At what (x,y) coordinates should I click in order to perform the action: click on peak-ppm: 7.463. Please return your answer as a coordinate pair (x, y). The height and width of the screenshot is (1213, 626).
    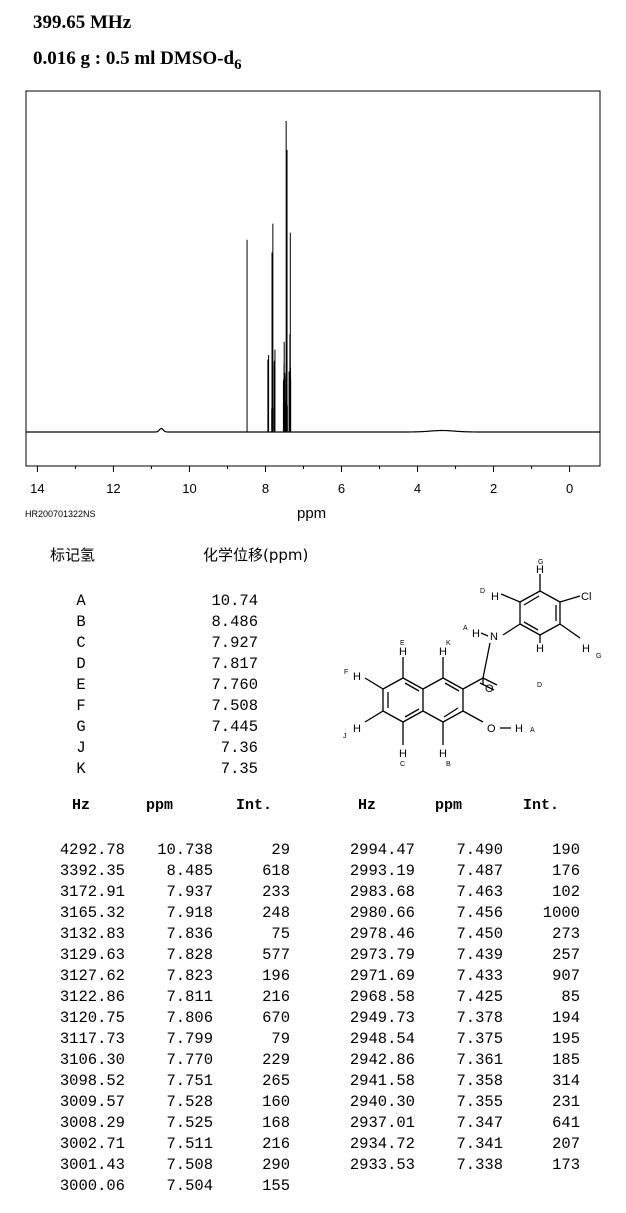
    Looking at the image, I should click on (479, 892).